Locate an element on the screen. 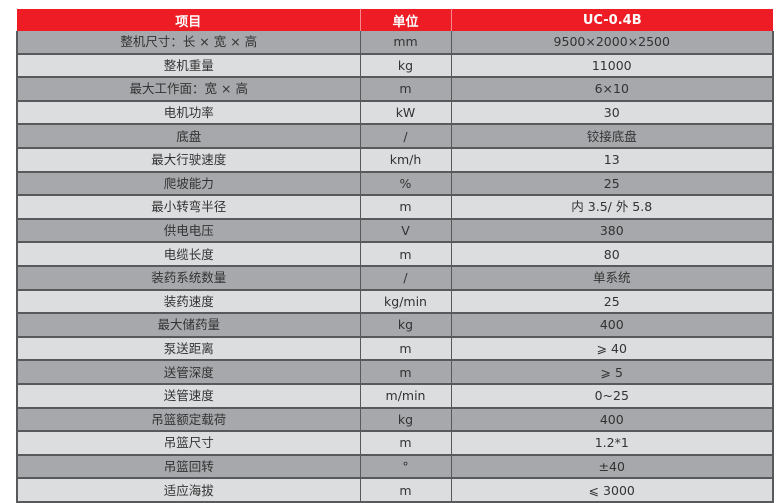 This screenshot has width=781, height=503. header-item: 项目 is located at coordinates (189, 20).